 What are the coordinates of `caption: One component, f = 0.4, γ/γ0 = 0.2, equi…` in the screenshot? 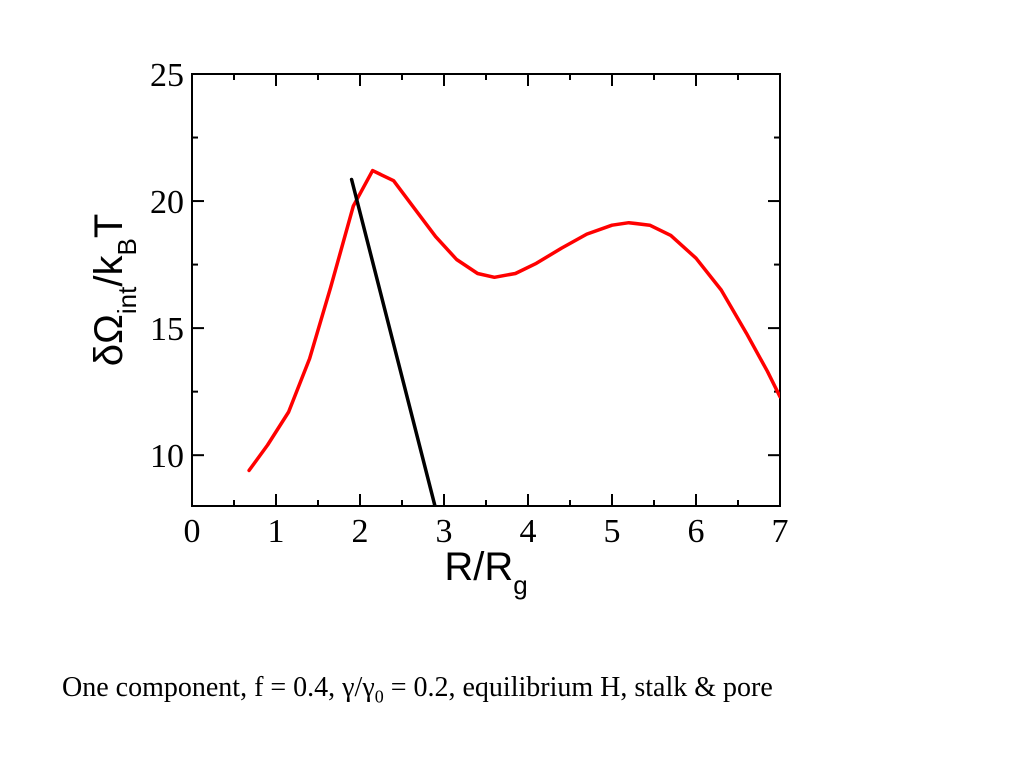 It's located at (532, 690).